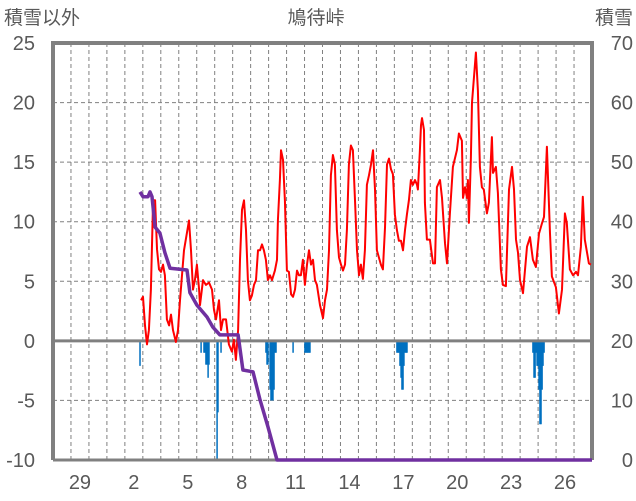  What do you see at coordinates (295, 483) in the screenshot?
I see `x-tick-label: 11` at bounding box center [295, 483].